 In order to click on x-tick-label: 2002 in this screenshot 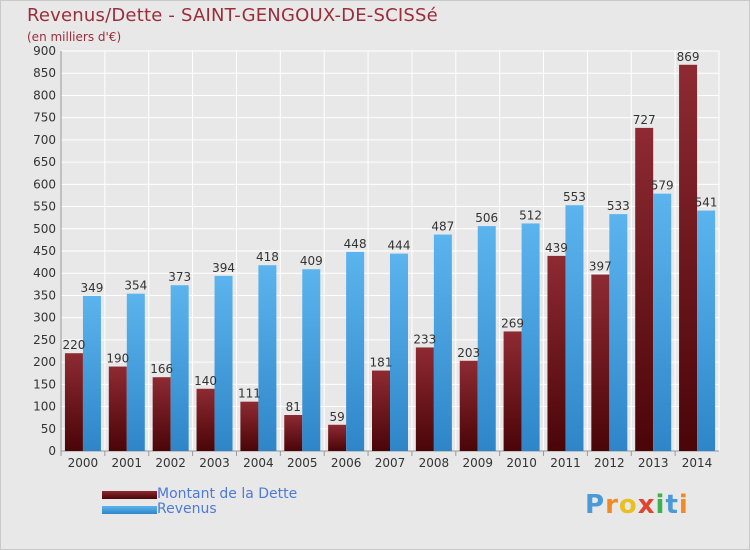, I will do `click(170, 463)`.